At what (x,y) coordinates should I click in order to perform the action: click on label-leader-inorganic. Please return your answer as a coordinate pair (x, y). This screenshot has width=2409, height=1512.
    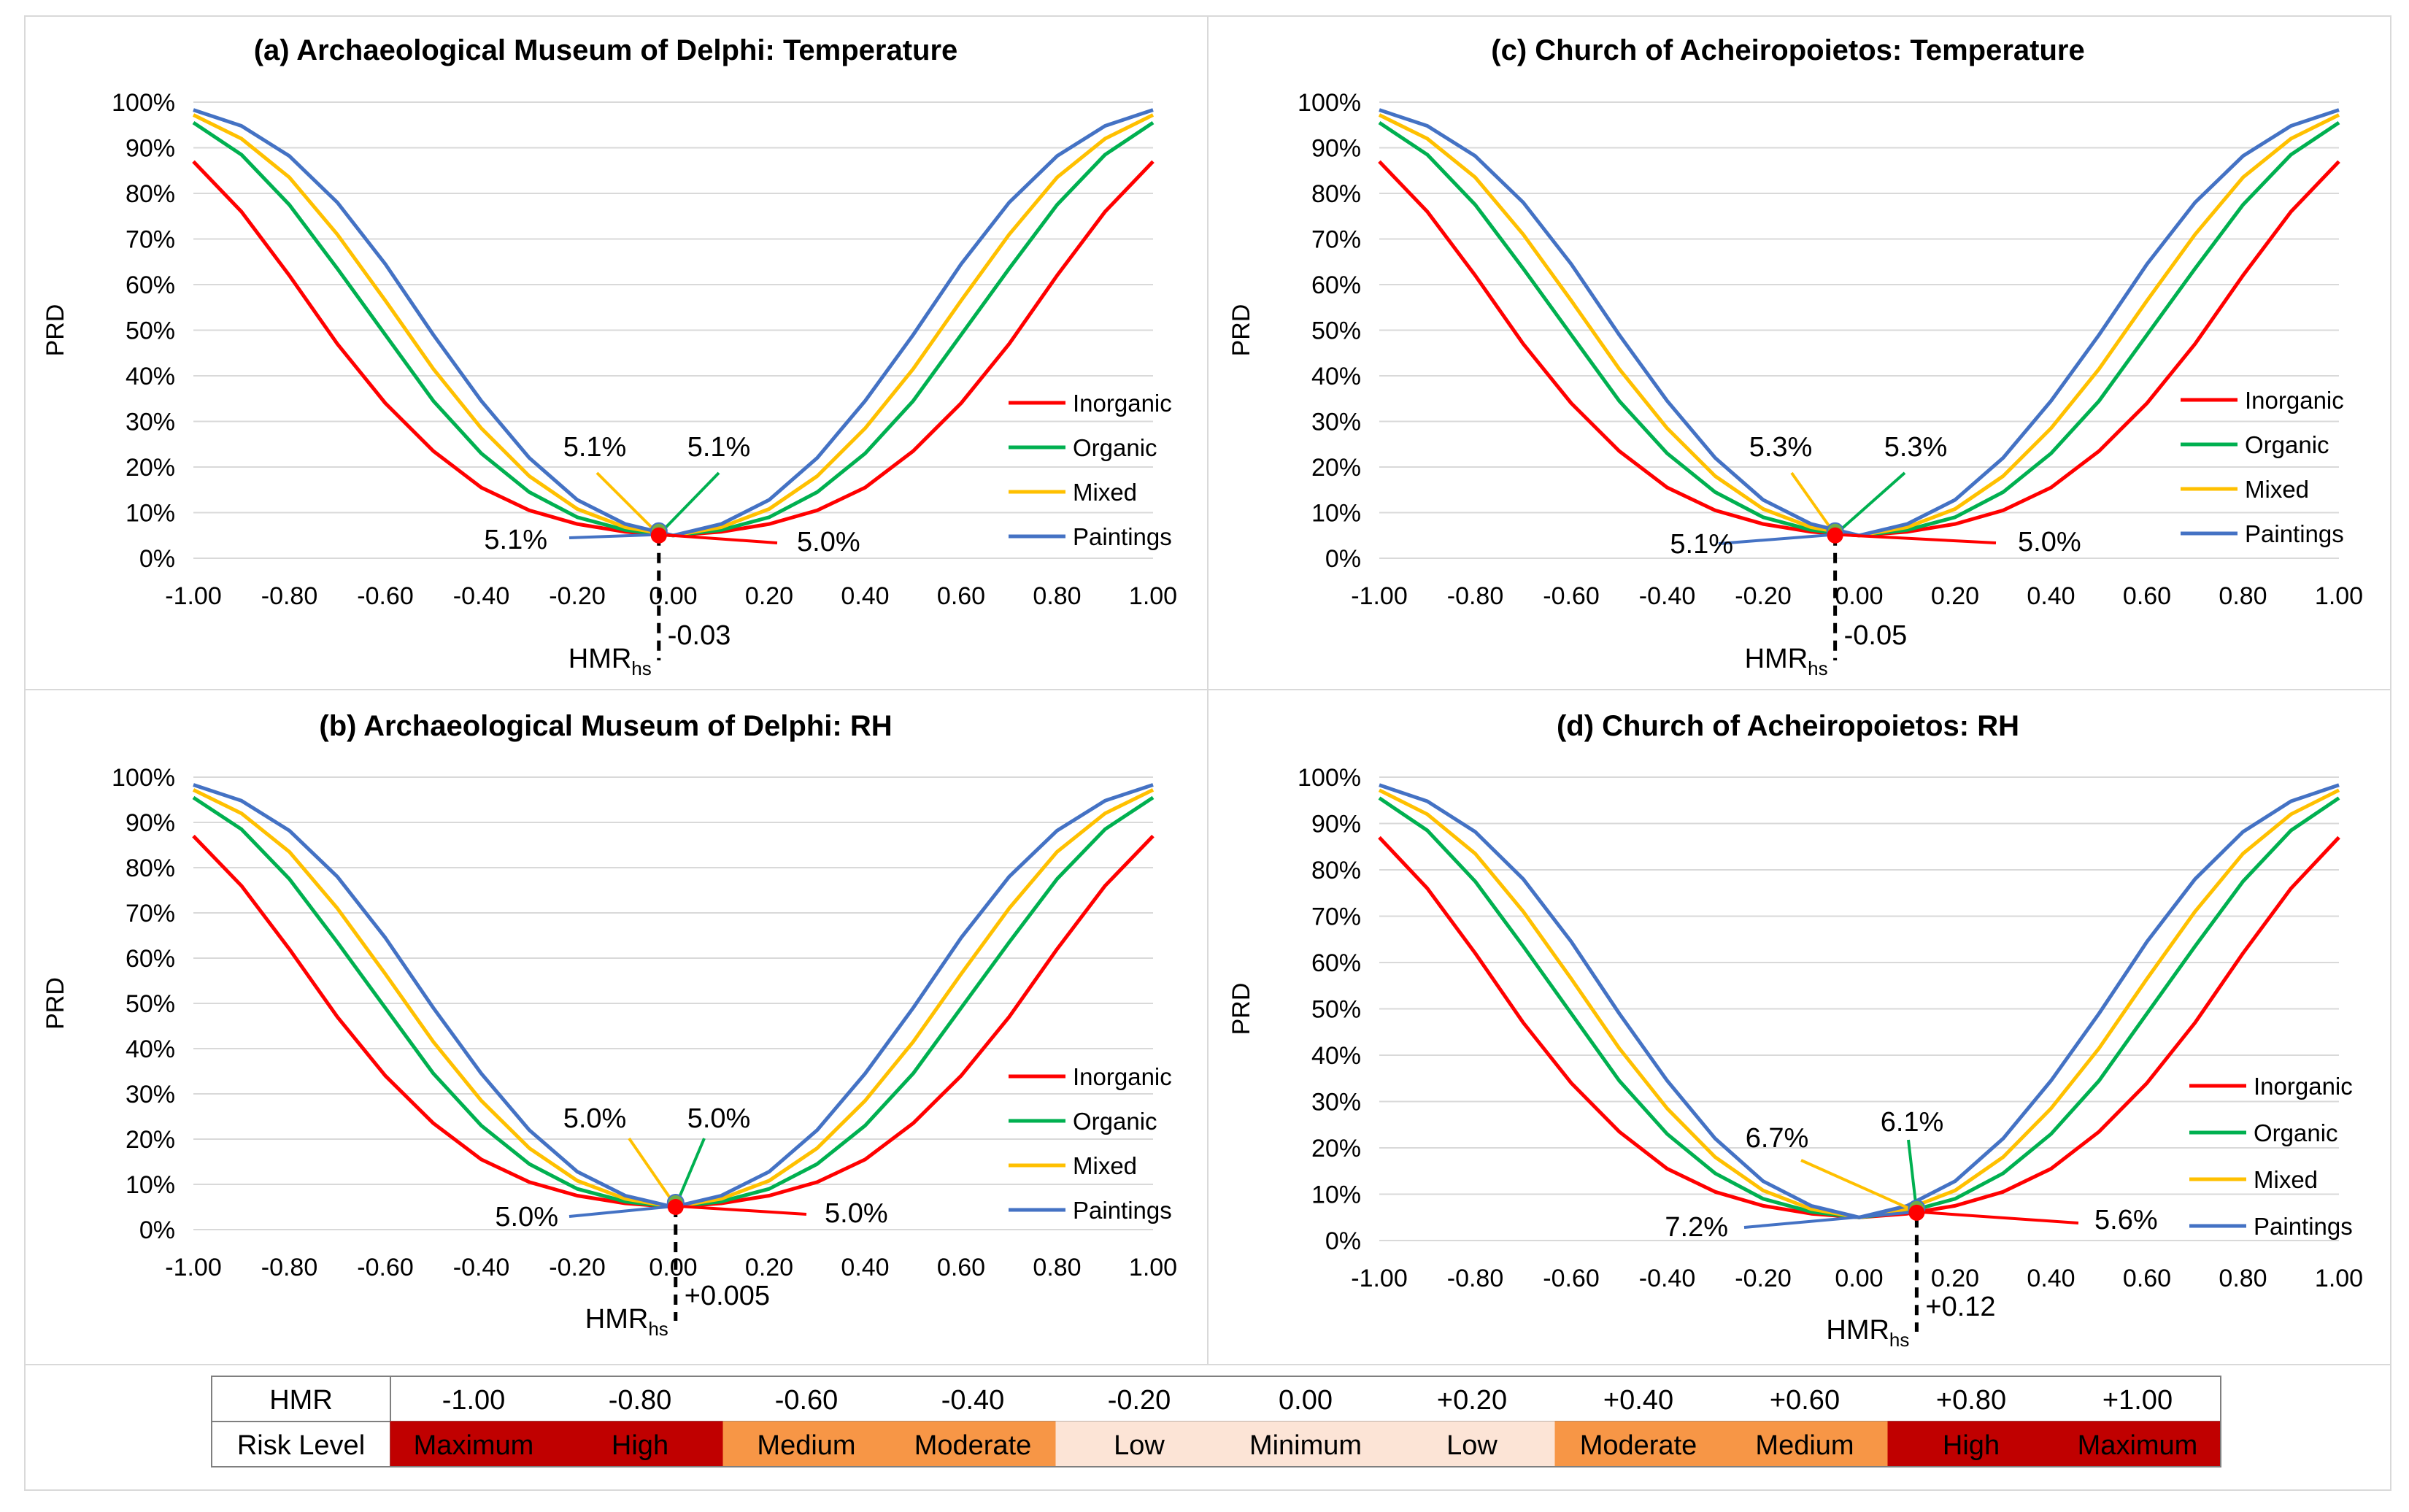
    Looking at the image, I should click on (741, 1210).